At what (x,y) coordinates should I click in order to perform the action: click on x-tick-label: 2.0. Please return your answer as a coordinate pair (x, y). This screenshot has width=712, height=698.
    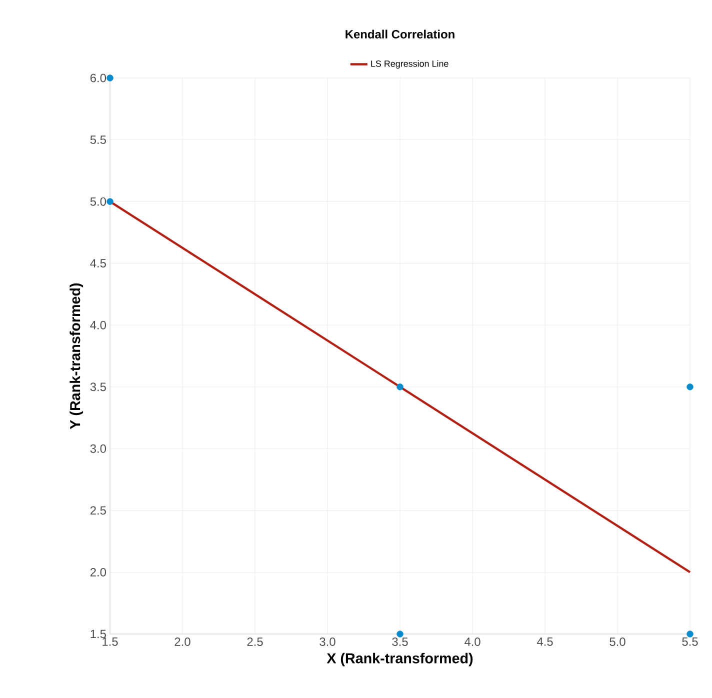
    Looking at the image, I should click on (182, 642).